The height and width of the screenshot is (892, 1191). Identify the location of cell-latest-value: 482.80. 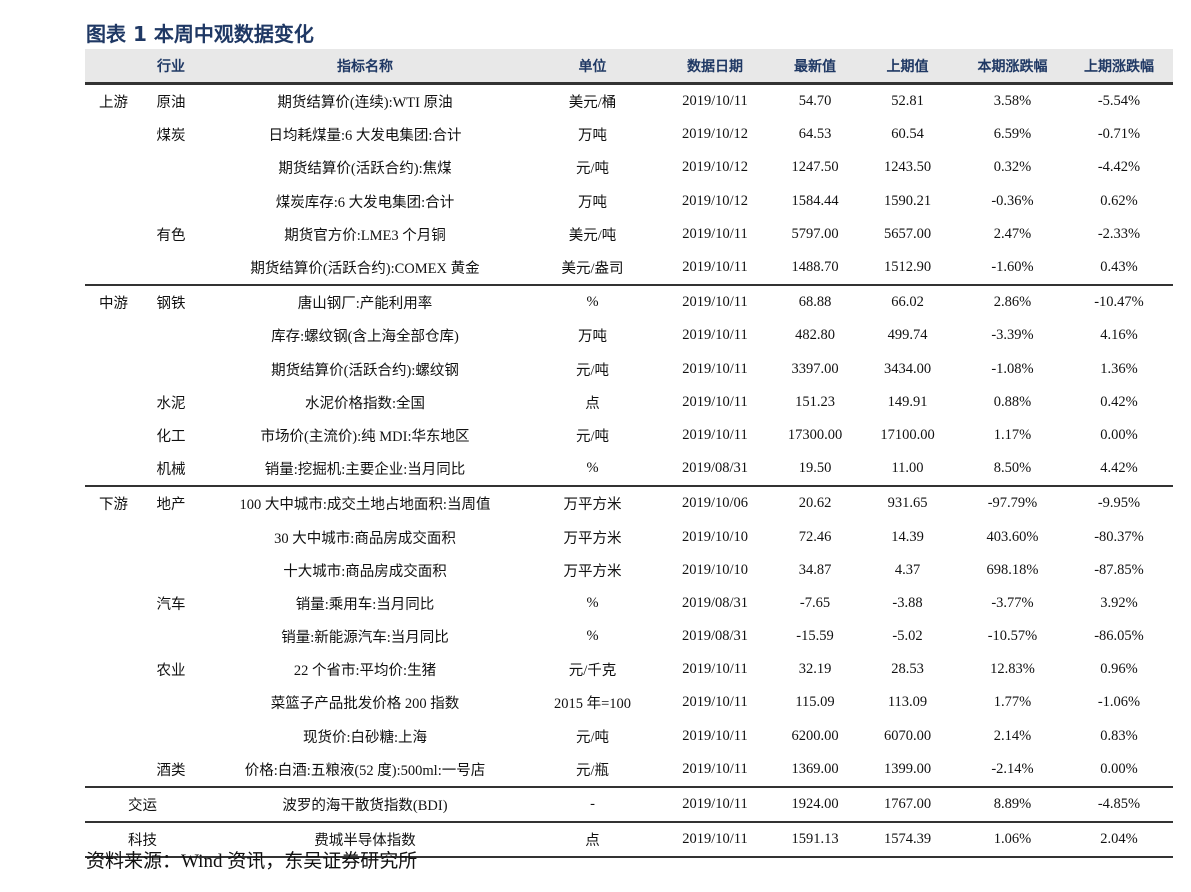
(815, 335).